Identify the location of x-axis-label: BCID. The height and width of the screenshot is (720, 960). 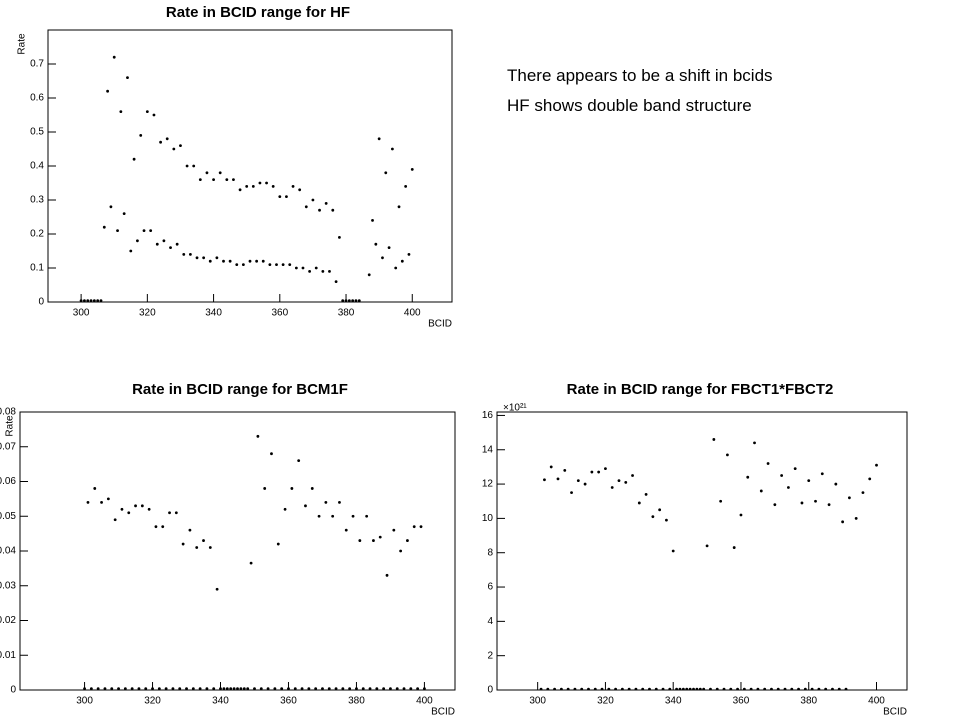
(895, 712).